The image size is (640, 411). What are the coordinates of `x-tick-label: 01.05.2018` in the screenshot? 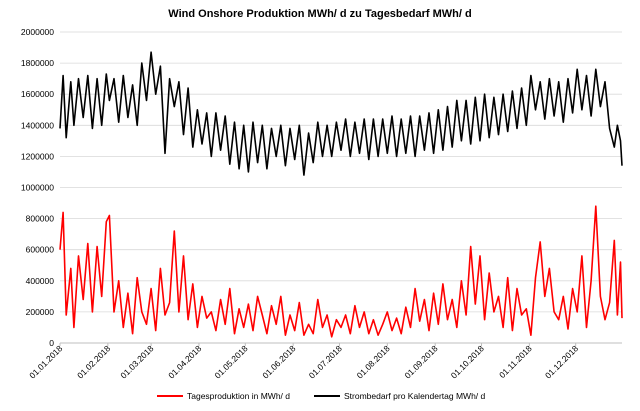 It's located at (231, 361).